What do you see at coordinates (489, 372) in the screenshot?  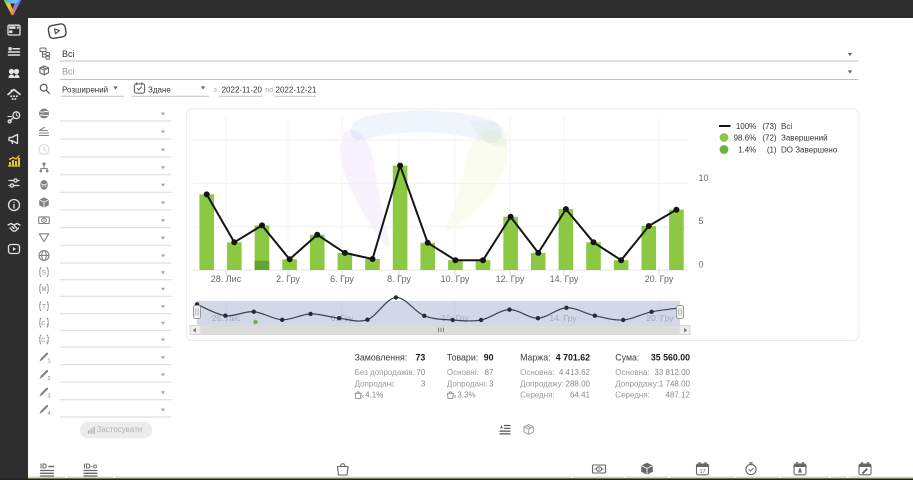 I see `svg-text: 87` at bounding box center [489, 372].